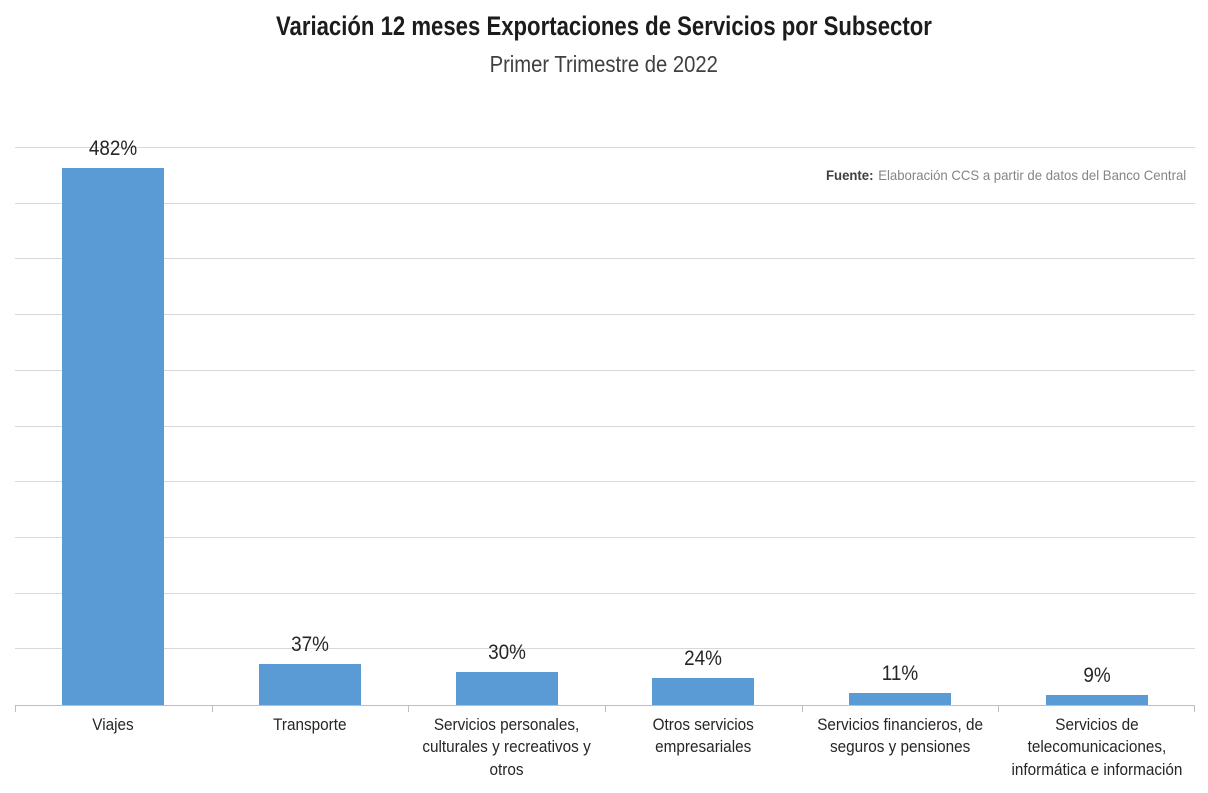  Describe the element at coordinates (1097, 675) in the screenshot. I see `bar-value-label-5: 9%` at that location.